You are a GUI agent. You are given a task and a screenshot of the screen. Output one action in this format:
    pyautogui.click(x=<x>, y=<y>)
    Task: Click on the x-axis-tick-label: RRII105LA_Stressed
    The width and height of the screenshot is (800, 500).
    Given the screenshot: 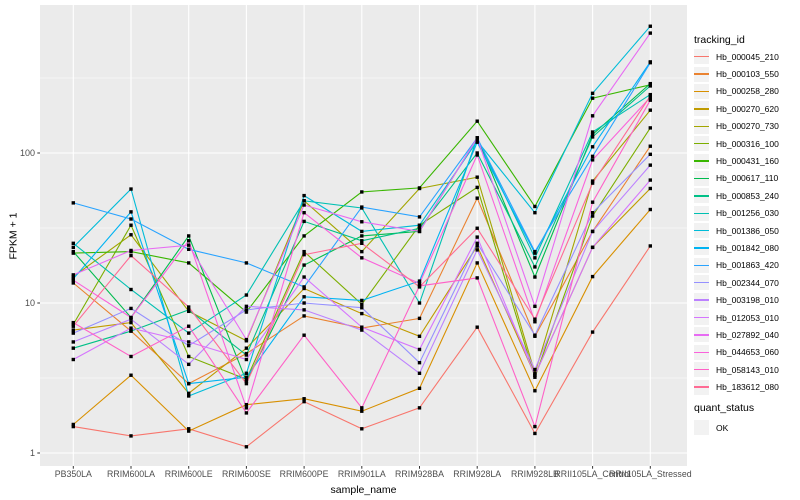 What is the action you would take?
    pyautogui.click(x=650, y=474)
    